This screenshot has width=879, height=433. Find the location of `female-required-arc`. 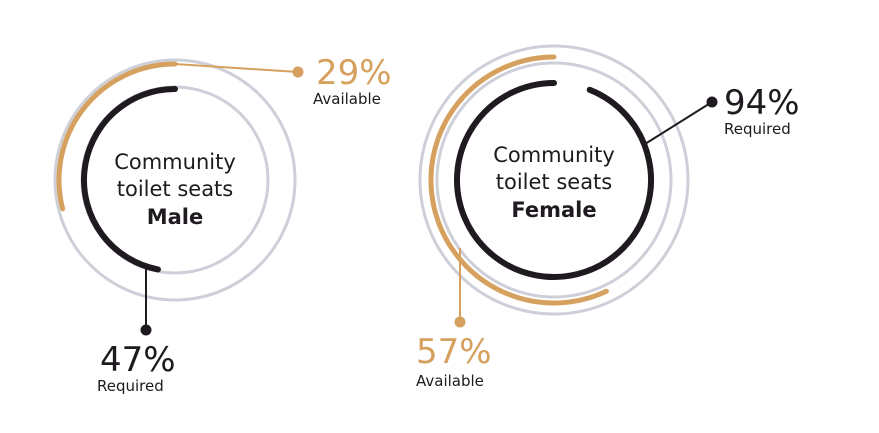

female-required-arc is located at coordinates (554, 180).